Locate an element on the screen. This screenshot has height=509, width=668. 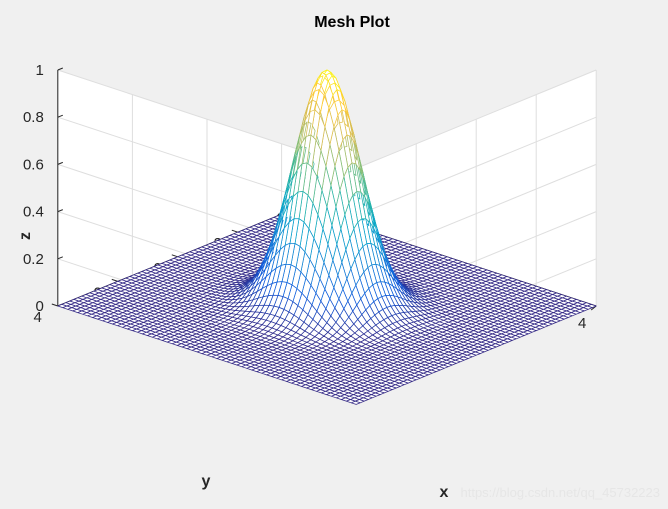
z-tick-label: 0.8 is located at coordinates (33, 117).